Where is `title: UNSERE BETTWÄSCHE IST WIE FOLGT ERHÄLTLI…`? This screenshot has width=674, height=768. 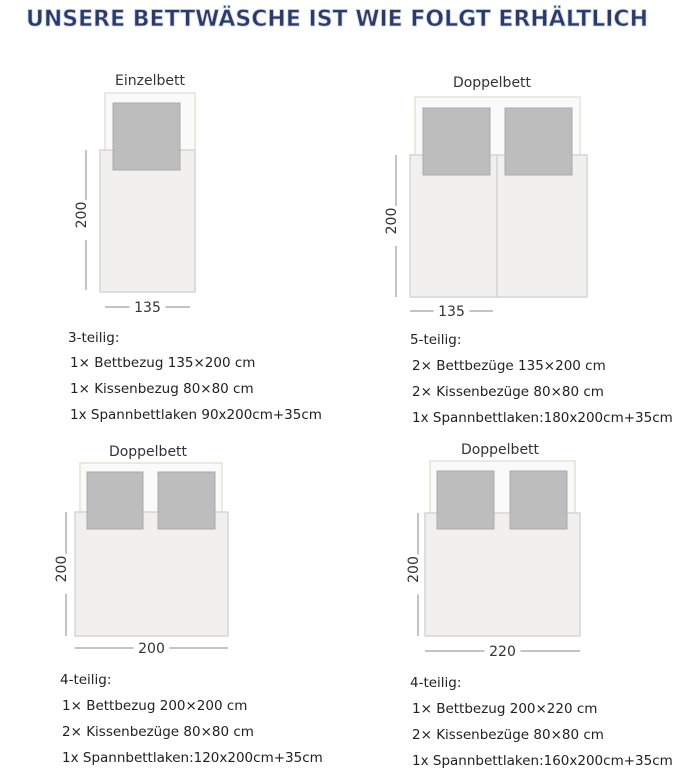
title: UNSERE BETTWÄSCHE IST WIE FOLGT ERHÄLTLI… is located at coordinates (337, 19).